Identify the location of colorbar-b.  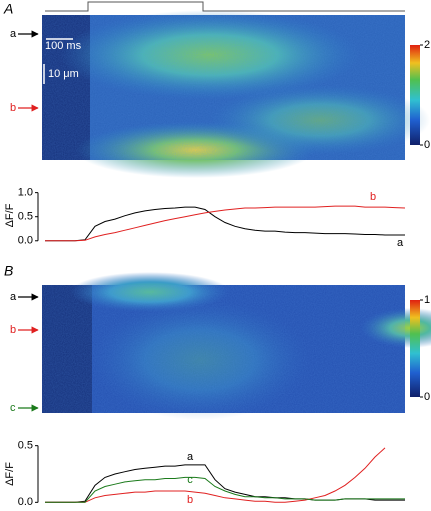
(415, 348).